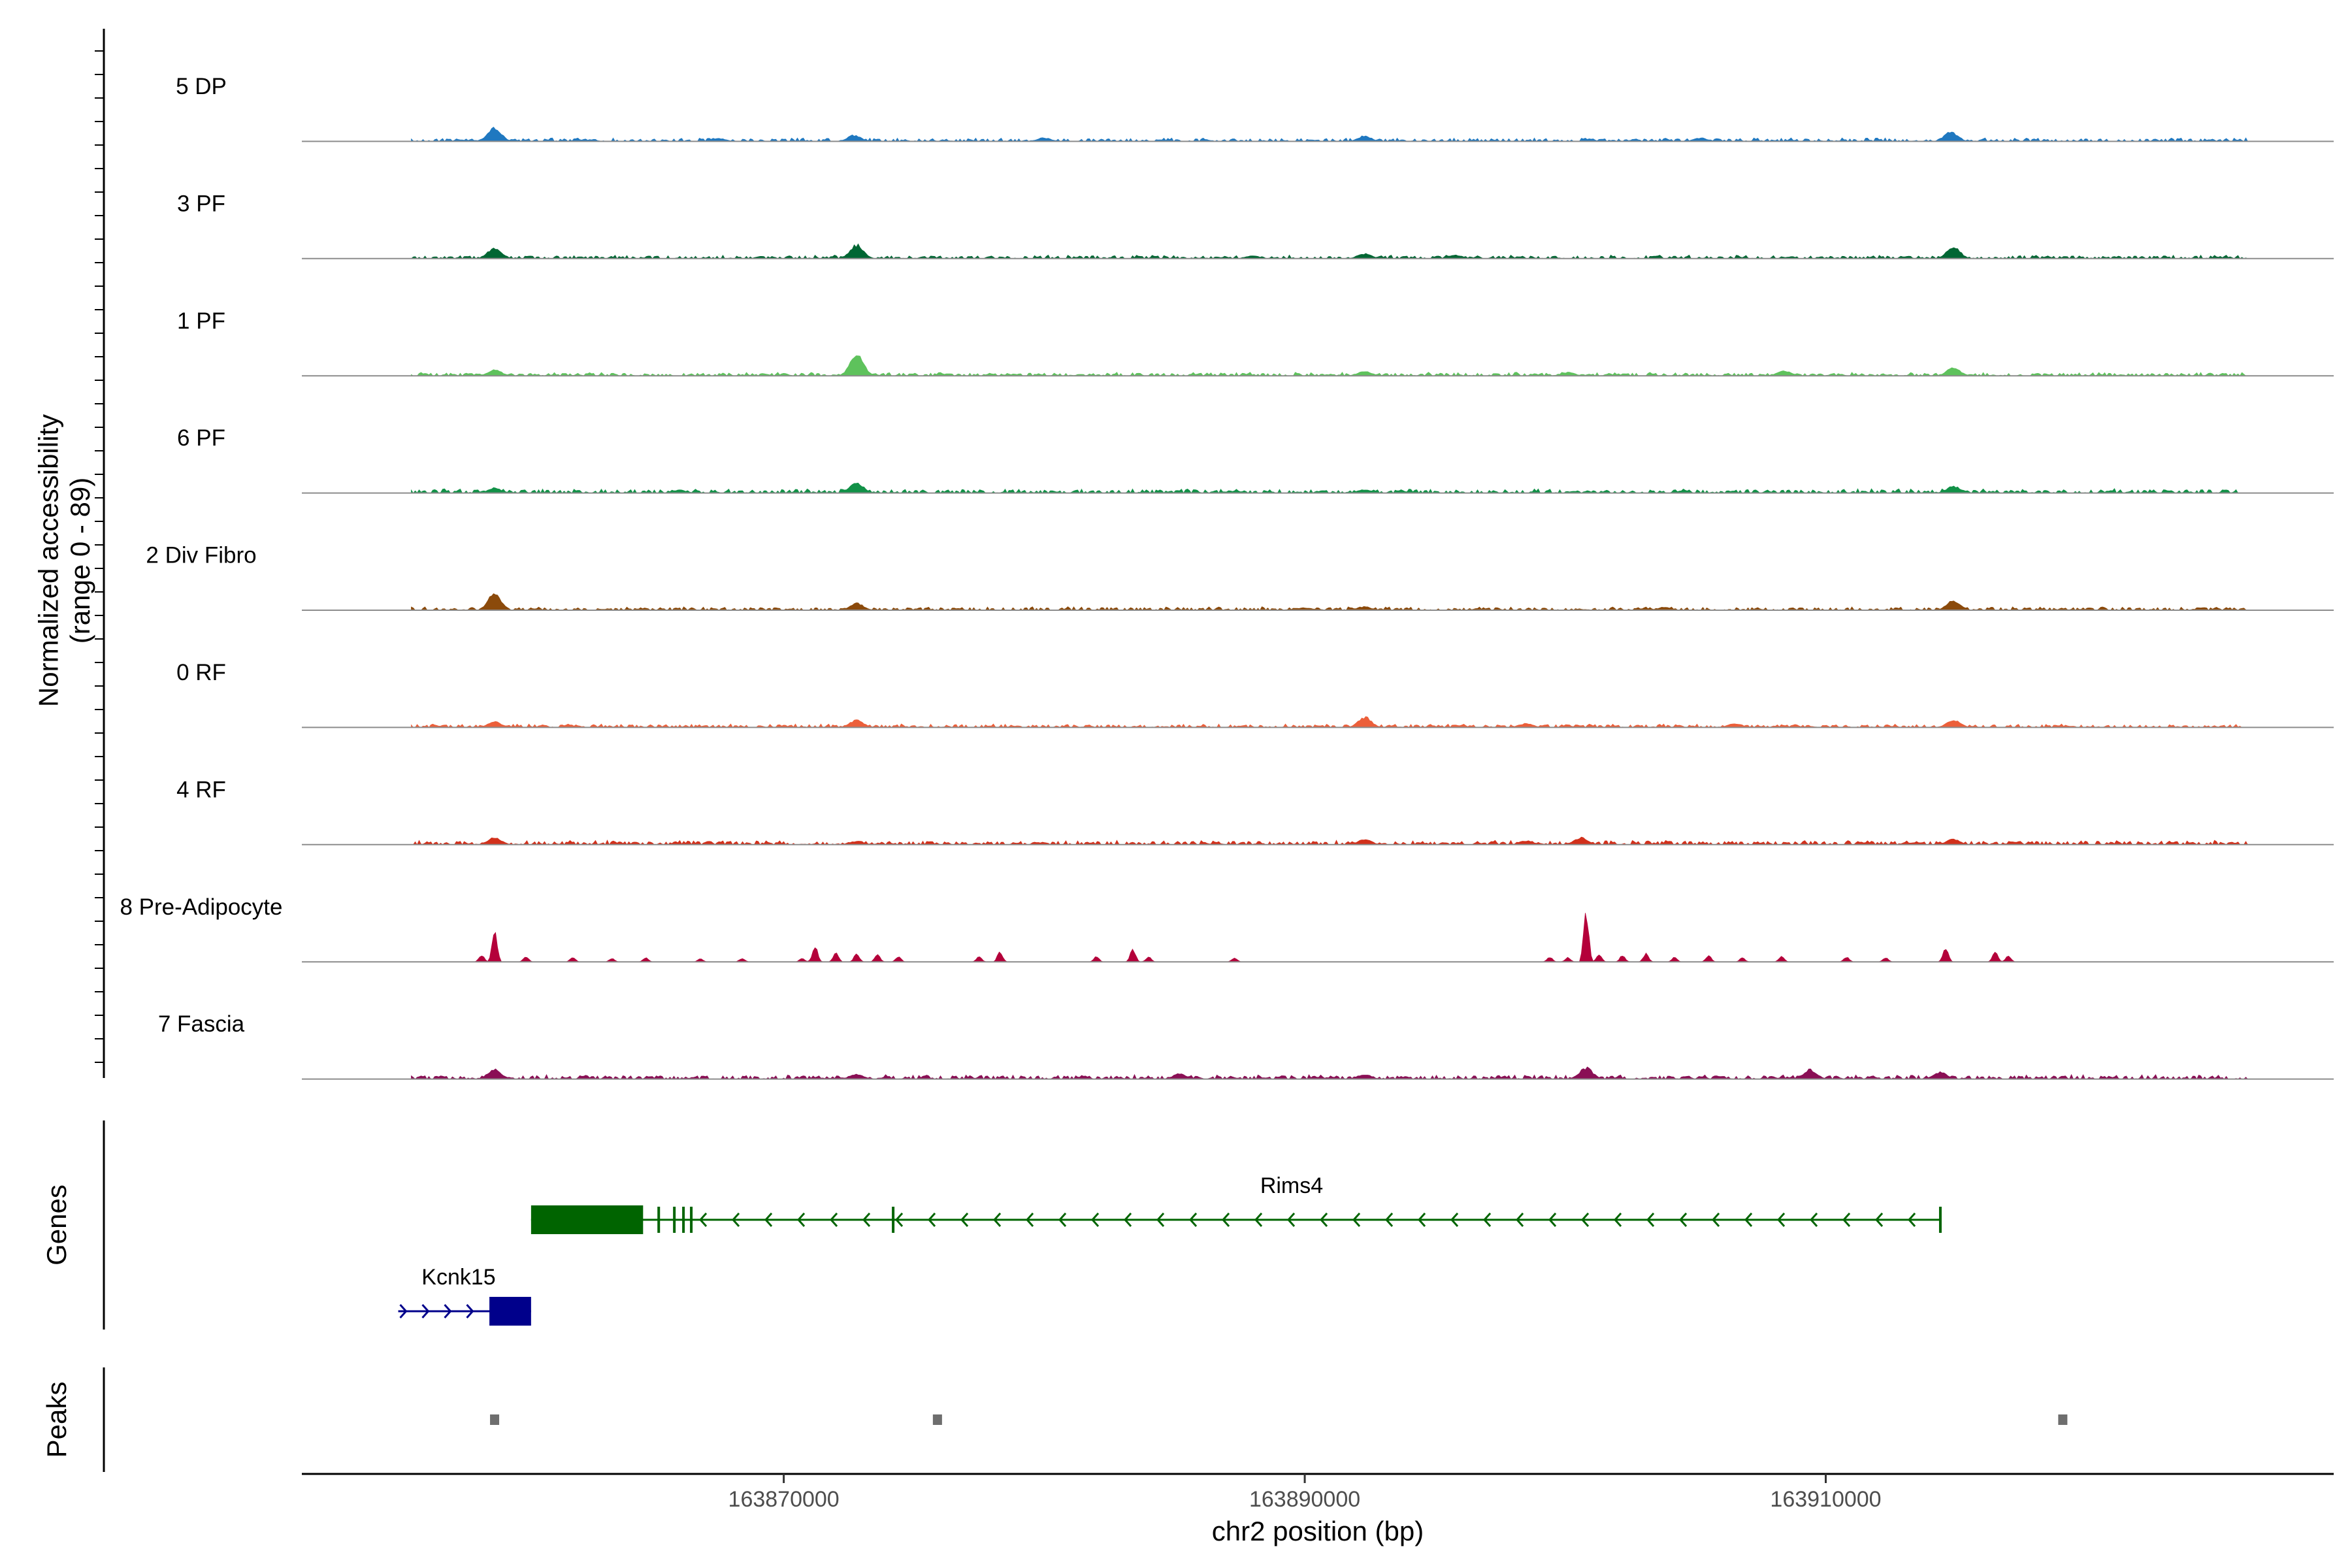  What do you see at coordinates (201, 321) in the screenshot?
I see `track-label: 1 PF` at bounding box center [201, 321].